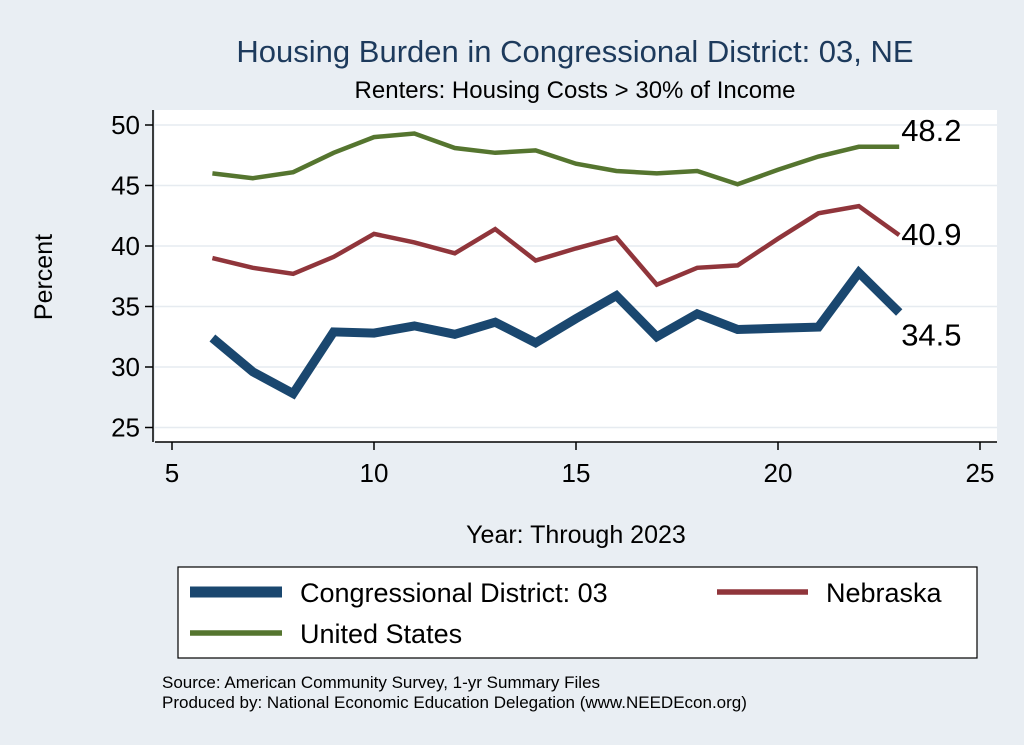  What do you see at coordinates (576, 473) in the screenshot?
I see `x-tick-label: 15` at bounding box center [576, 473].